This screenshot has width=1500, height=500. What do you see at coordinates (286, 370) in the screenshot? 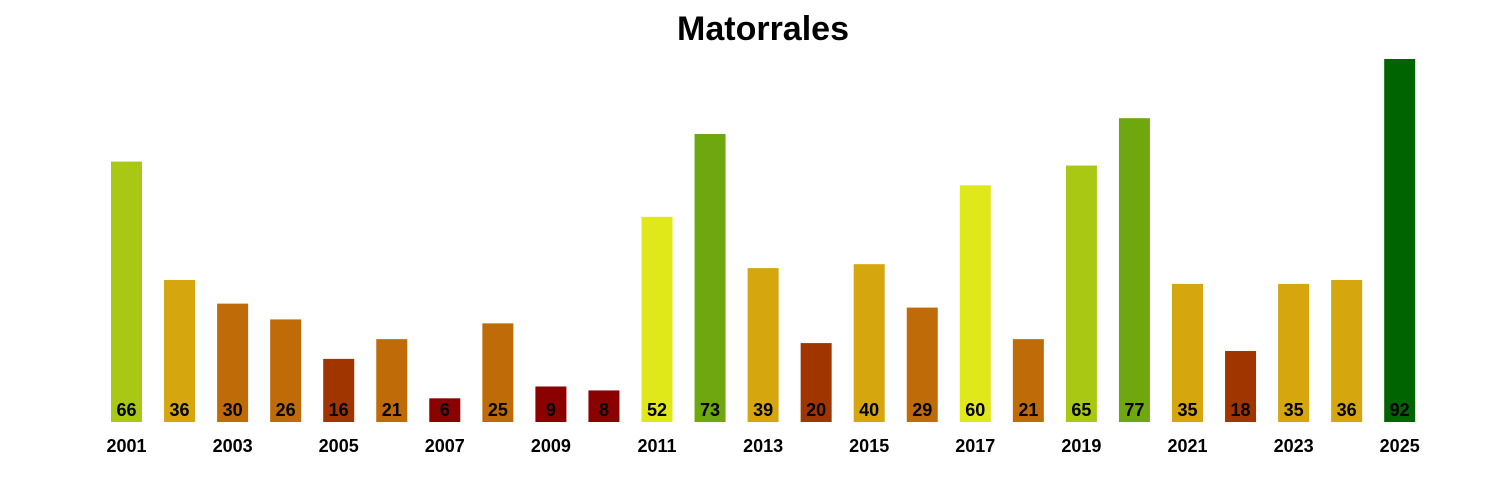
I see `bar-2004` at bounding box center [286, 370].